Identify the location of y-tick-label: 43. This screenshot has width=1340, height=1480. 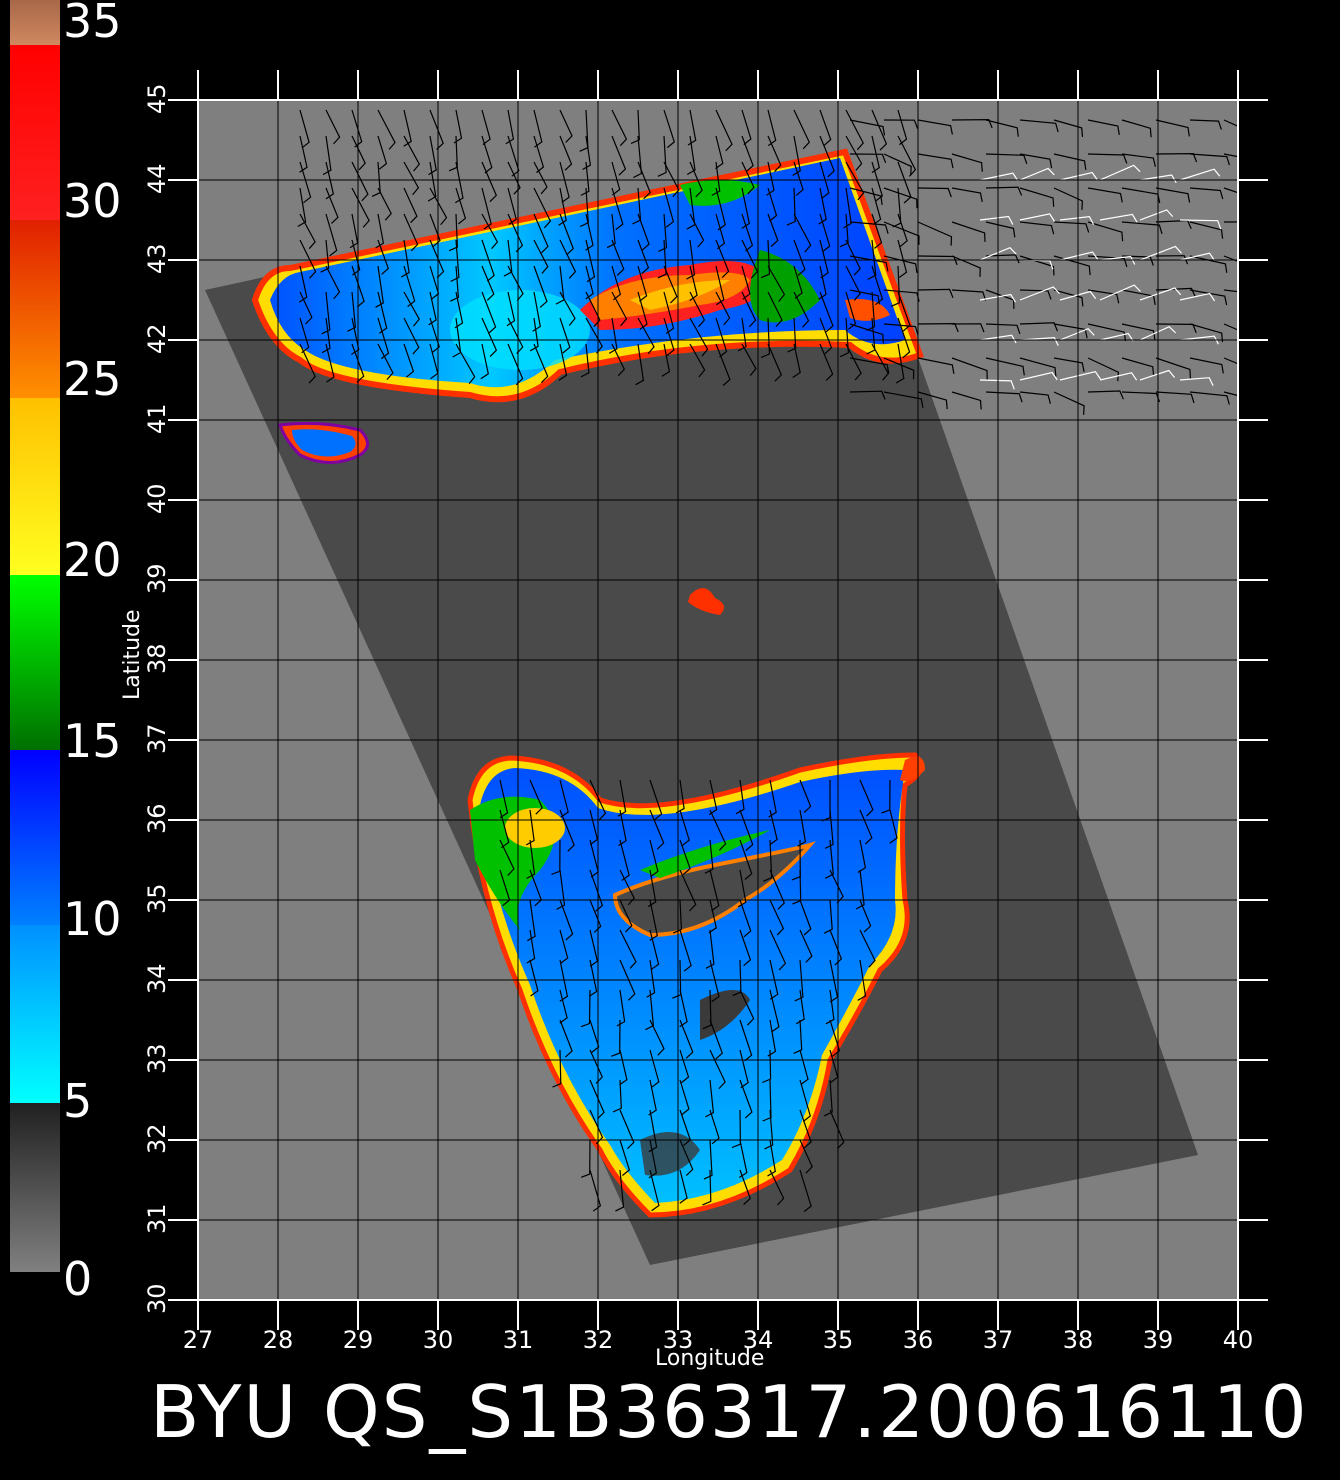
(157, 258).